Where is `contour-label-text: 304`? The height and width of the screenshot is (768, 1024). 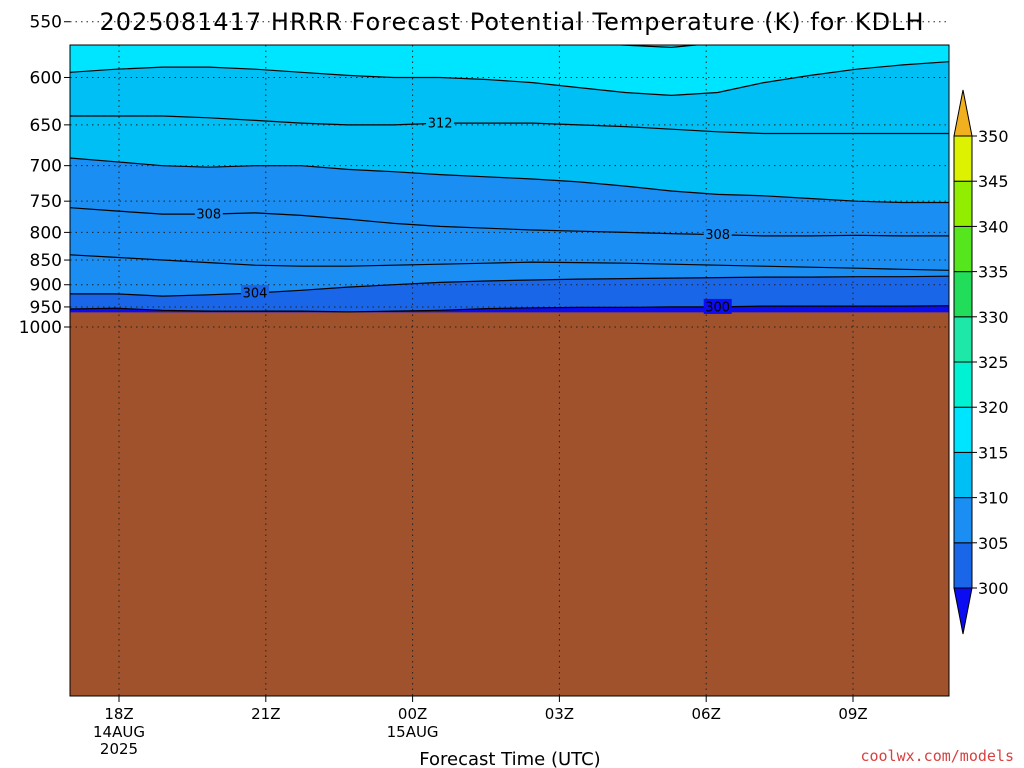 contour-label-text: 304 is located at coordinates (255, 294).